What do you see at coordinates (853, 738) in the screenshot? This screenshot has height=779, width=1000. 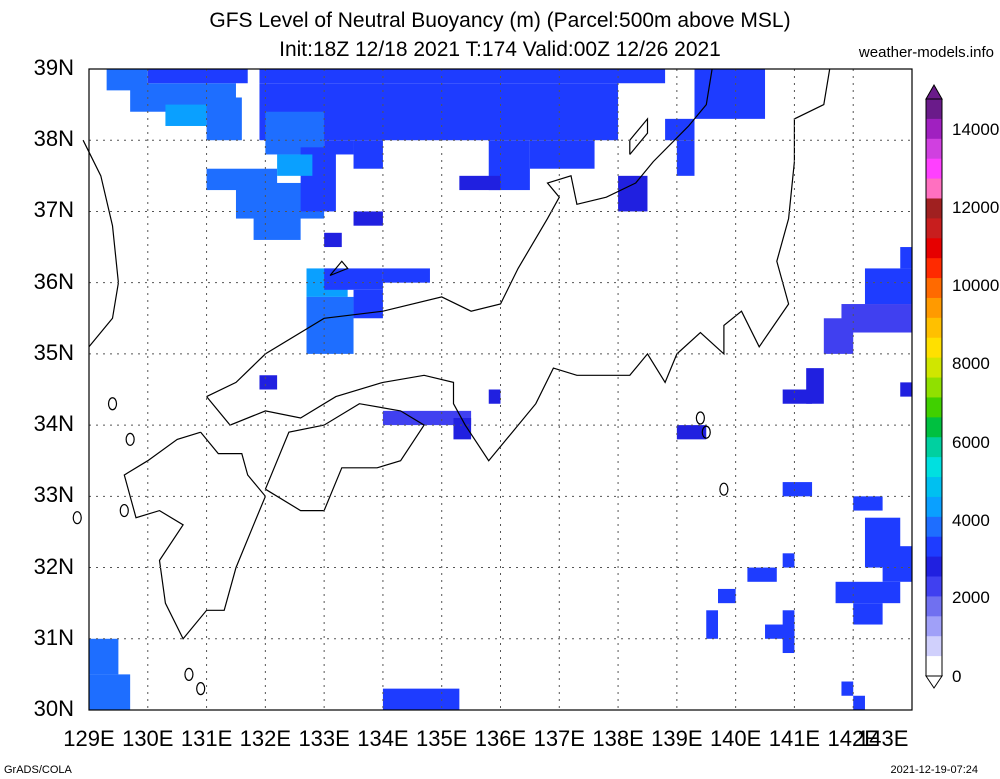 I see `lon-tick-label: 142E` at bounding box center [853, 738].